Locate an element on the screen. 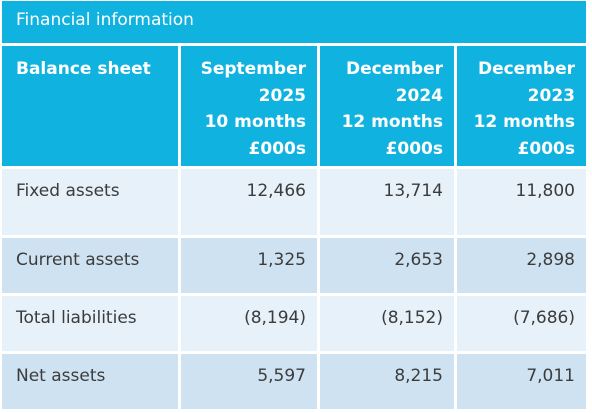  header-year: 2023 is located at coordinates (551, 95).